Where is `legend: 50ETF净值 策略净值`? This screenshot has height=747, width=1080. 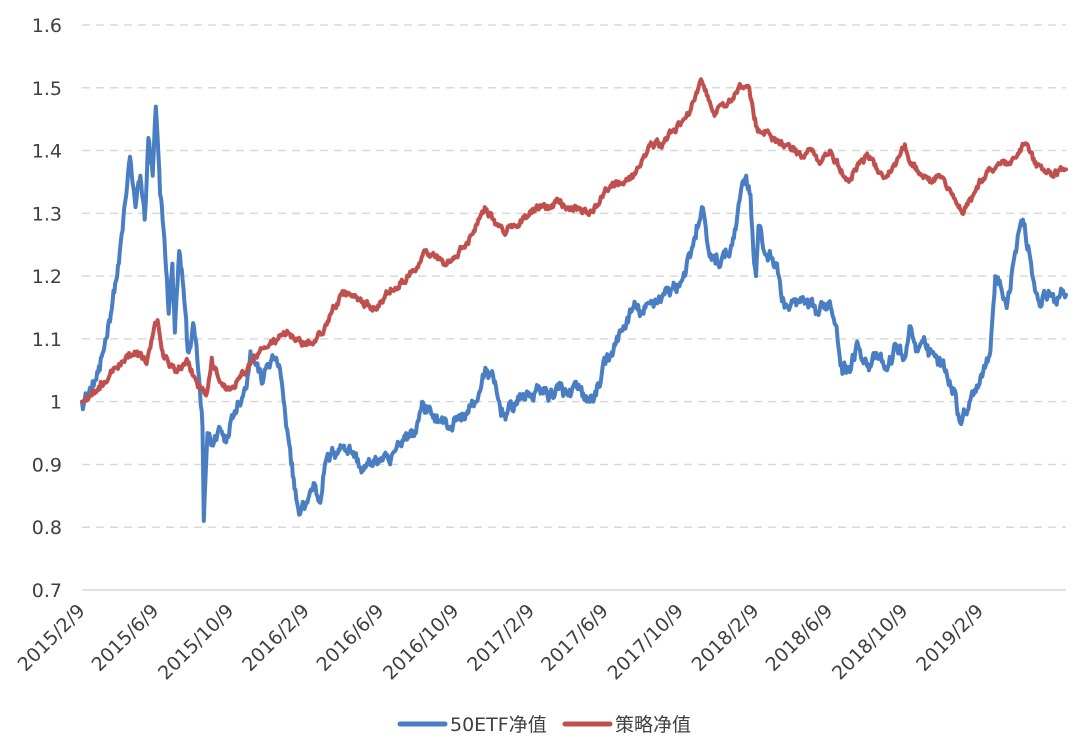
legend: 50ETF净值 策略净值 is located at coordinates (544, 725).